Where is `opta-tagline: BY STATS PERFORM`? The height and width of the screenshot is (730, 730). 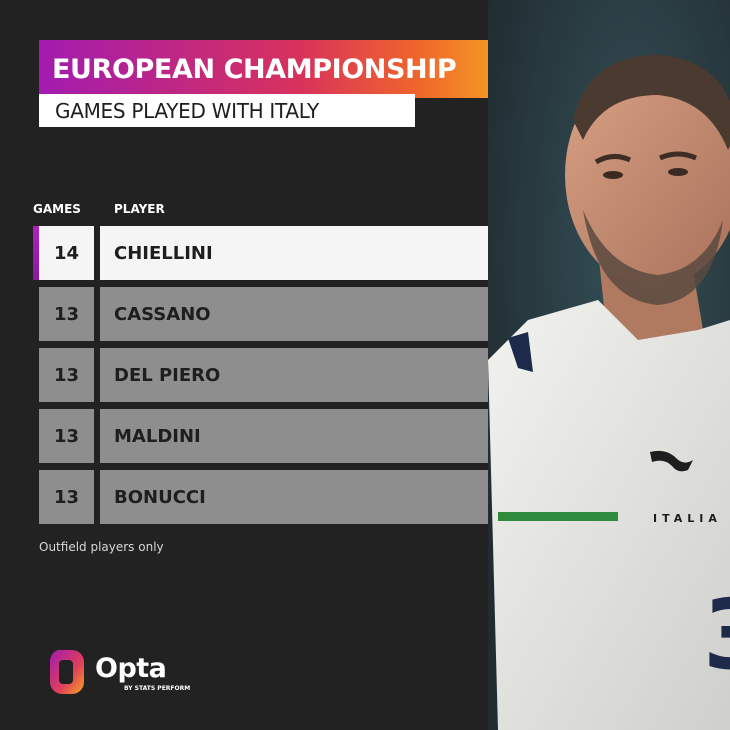
opta-tagline: BY STATS PERFORM is located at coordinates (157, 688).